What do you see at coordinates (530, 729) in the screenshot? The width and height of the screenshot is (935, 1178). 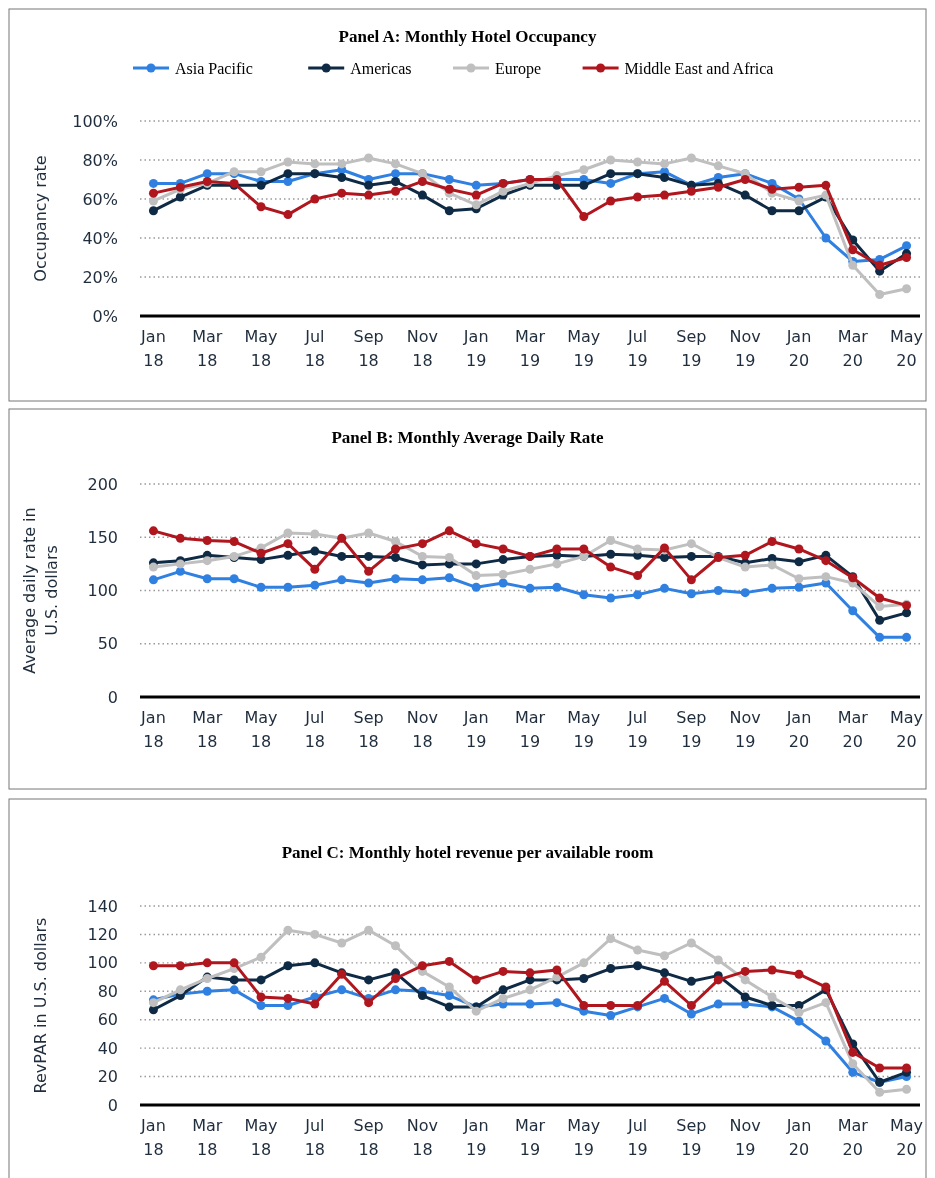 I see `x-tick-label: Mar 19` at bounding box center [530, 729].